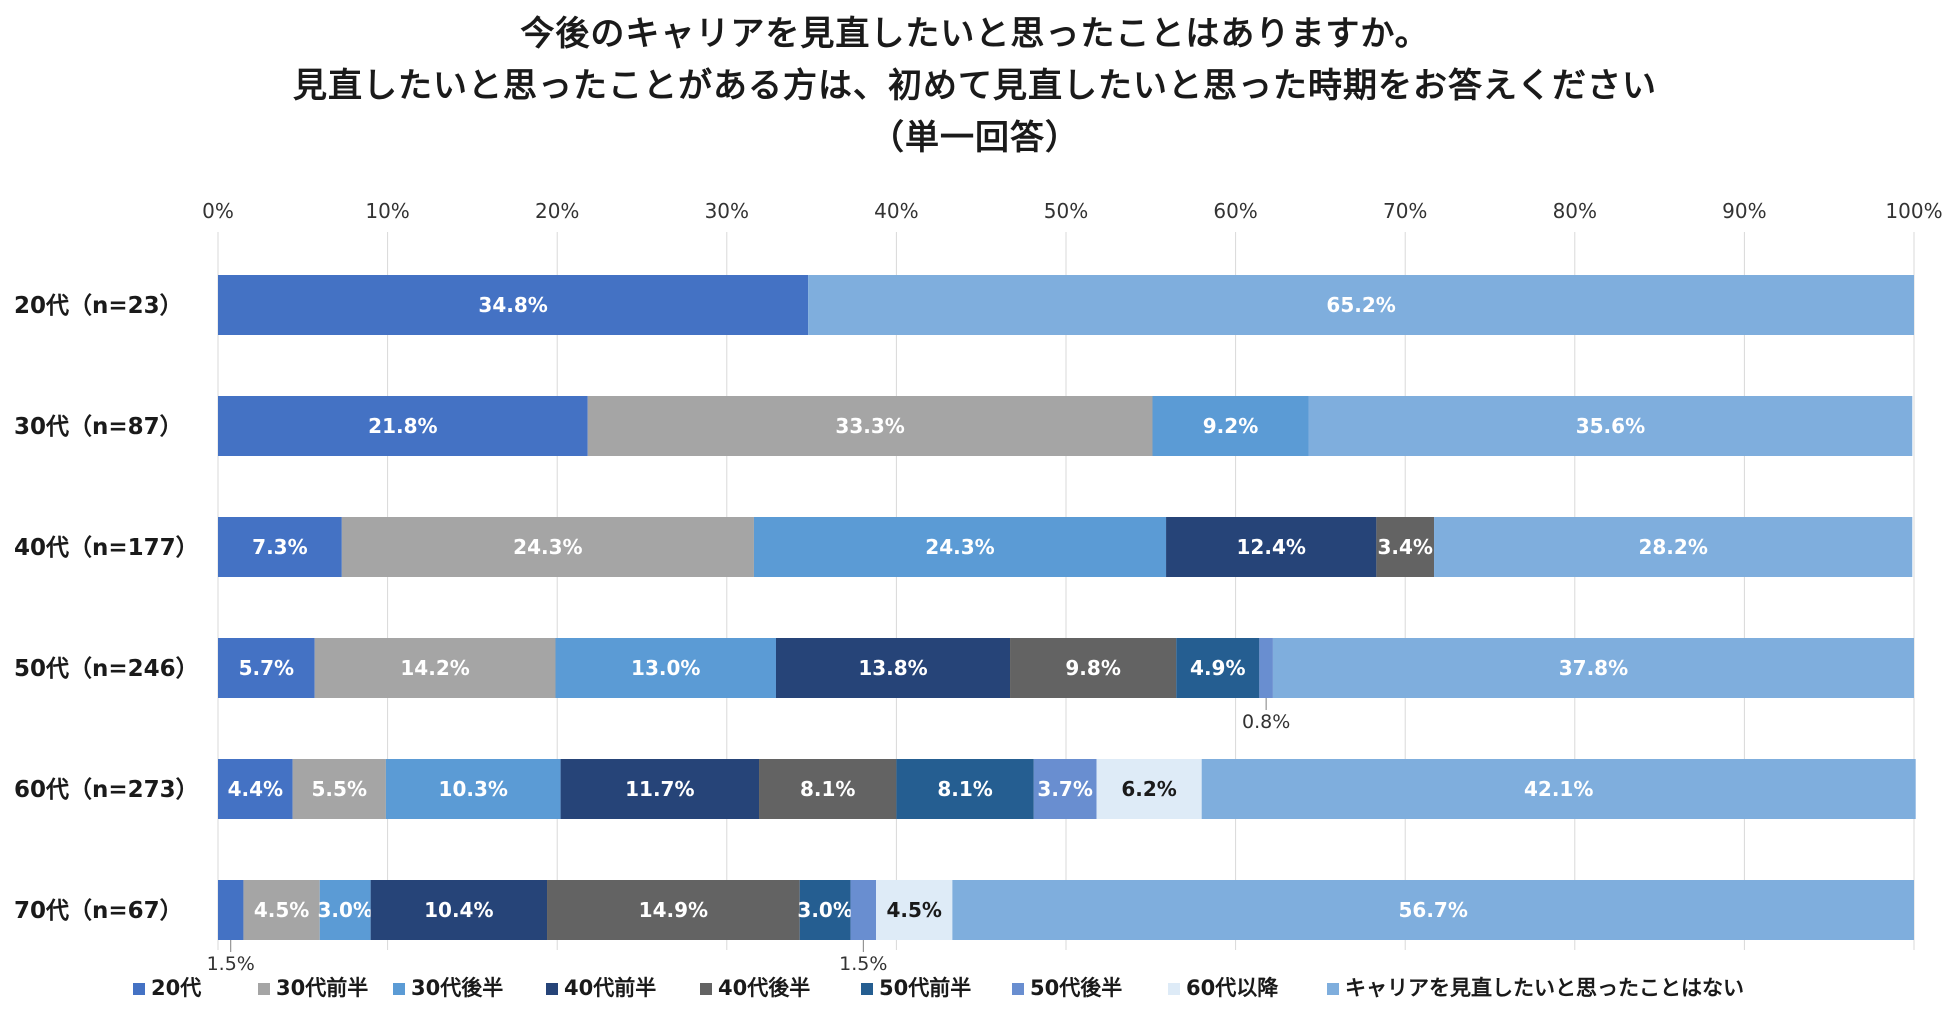 The image size is (1950, 1014). What do you see at coordinates (1405, 211) in the screenshot?
I see `x-tick-label: 70%` at bounding box center [1405, 211].